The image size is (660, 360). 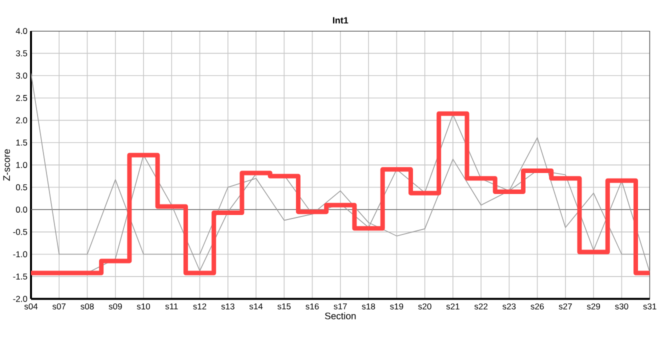 What do you see at coordinates (369, 306) in the screenshot?
I see `x-tick-label: s18` at bounding box center [369, 306].